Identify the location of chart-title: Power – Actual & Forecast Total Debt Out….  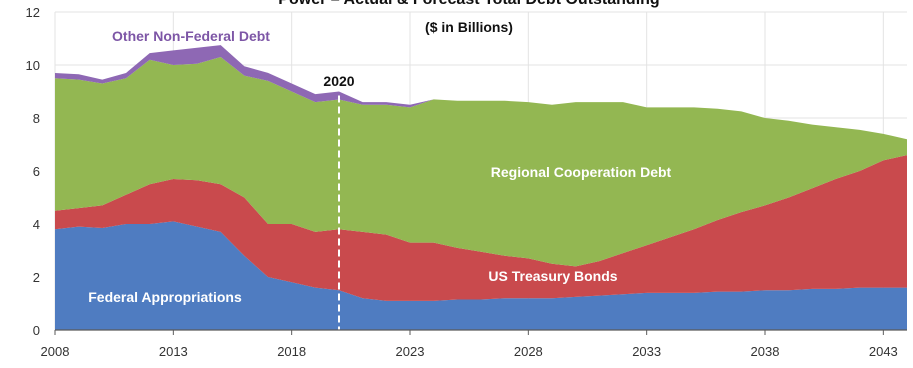
(468, 4).